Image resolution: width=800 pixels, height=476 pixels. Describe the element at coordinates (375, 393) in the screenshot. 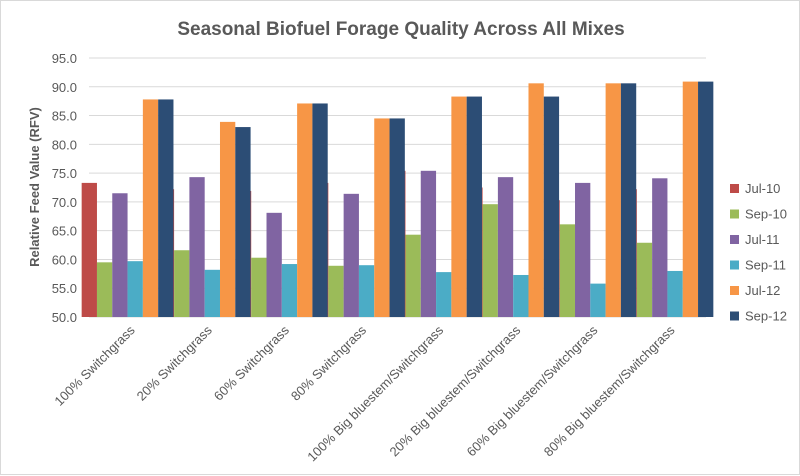

I see `x-tick-label: 100% Big bluestem/Switchgrass` at that location.